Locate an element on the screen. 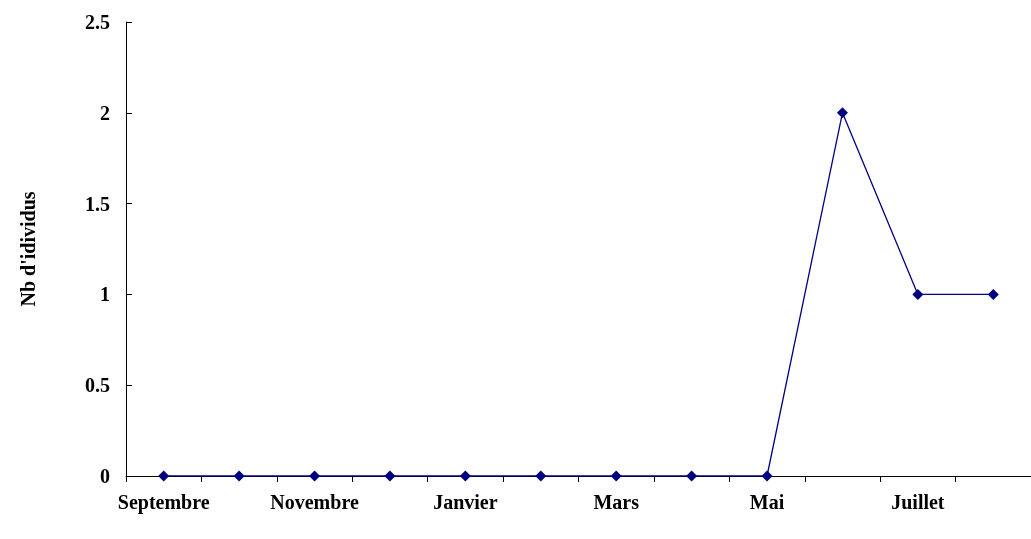  x-tick-label: Janvier is located at coordinates (465, 502).